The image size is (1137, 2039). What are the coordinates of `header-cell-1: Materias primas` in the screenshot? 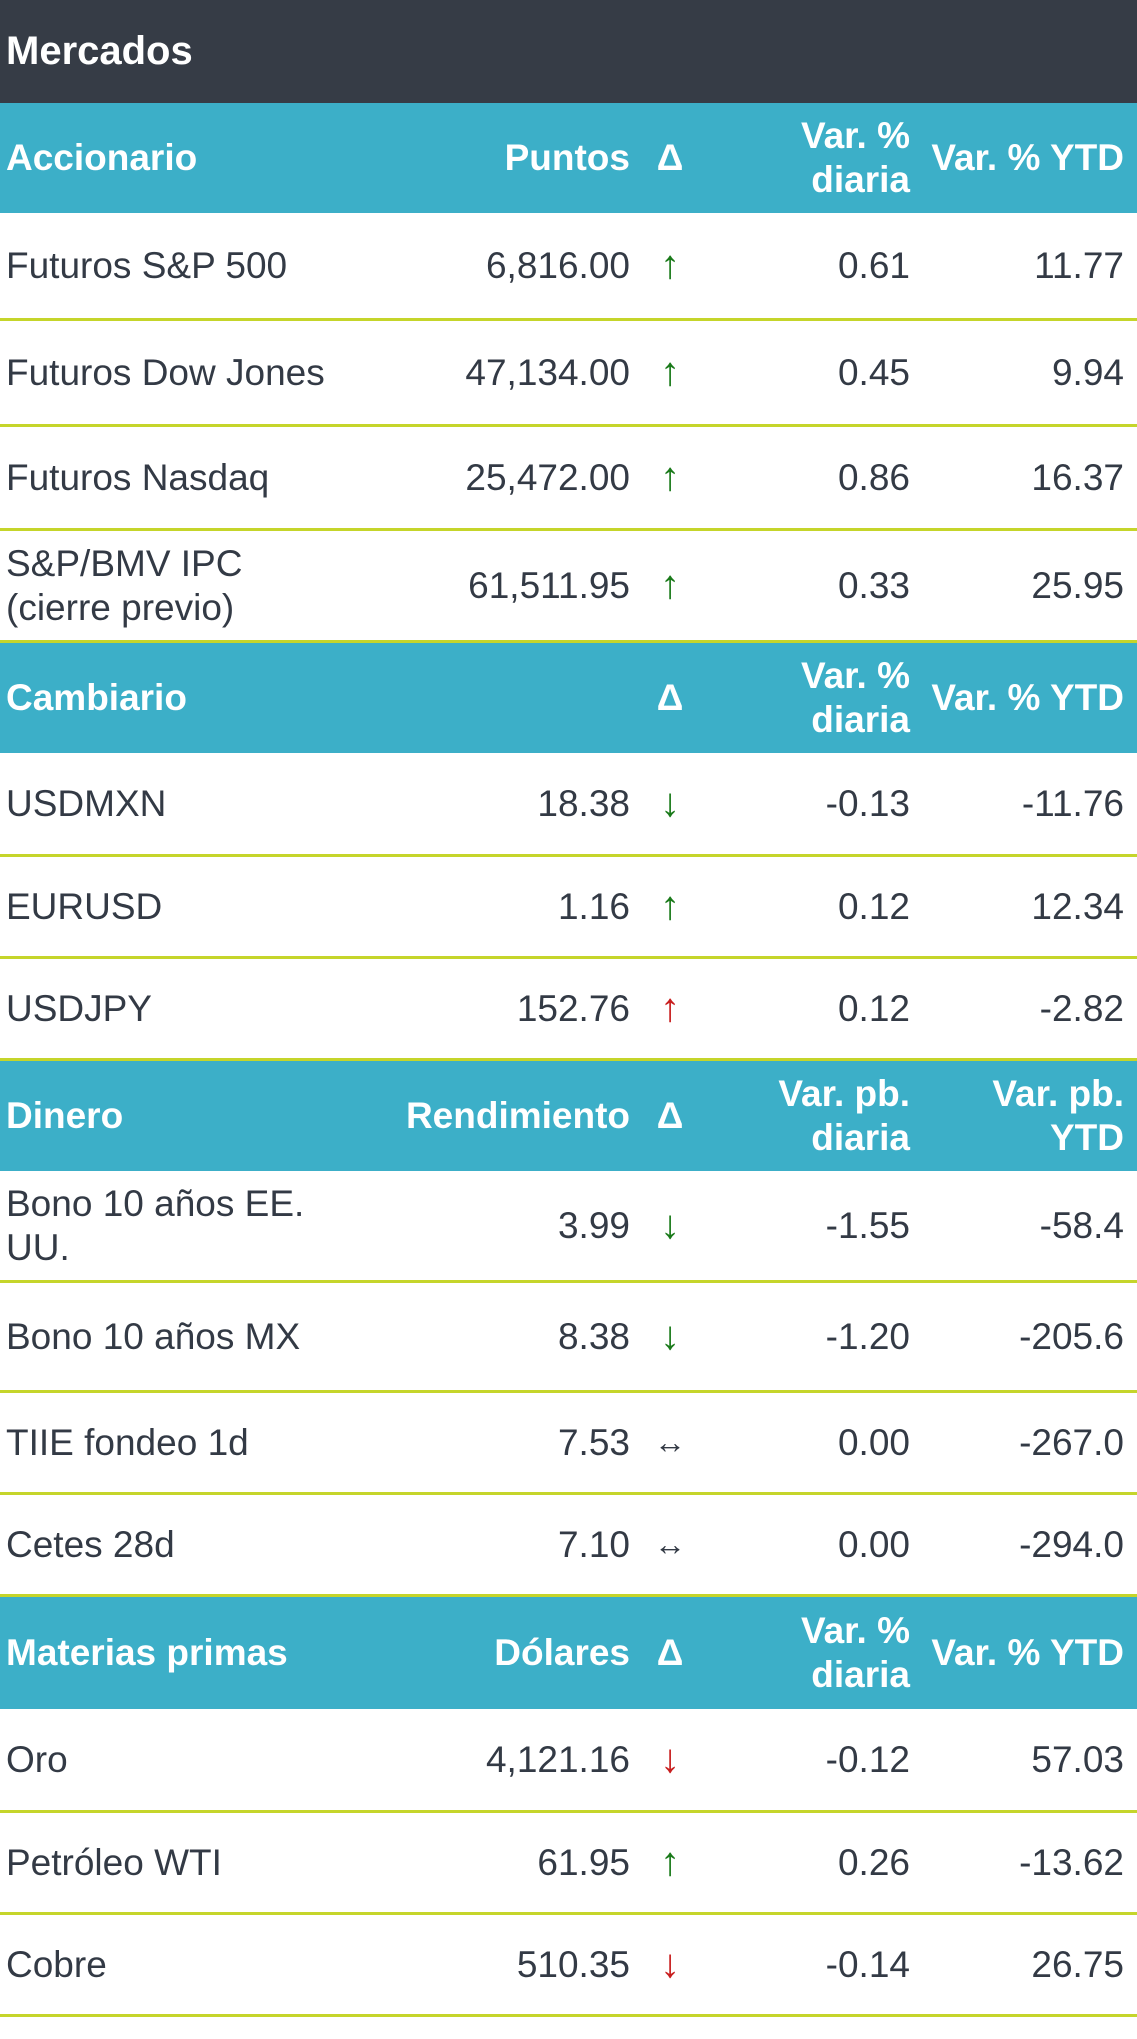 It's located at (147, 1653).